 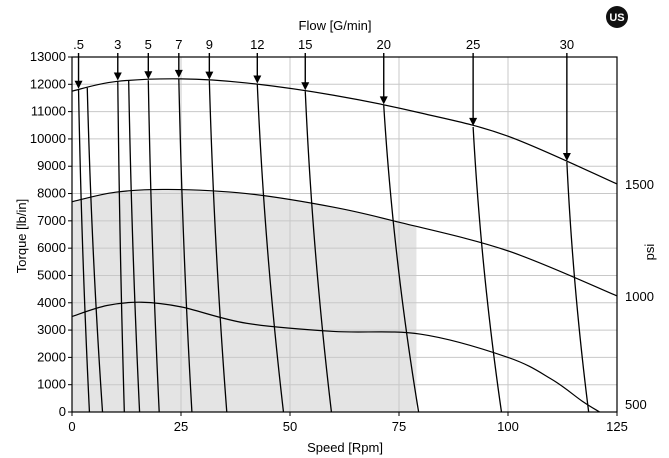 I want to click on flow-label: 3, so click(x=117, y=44).